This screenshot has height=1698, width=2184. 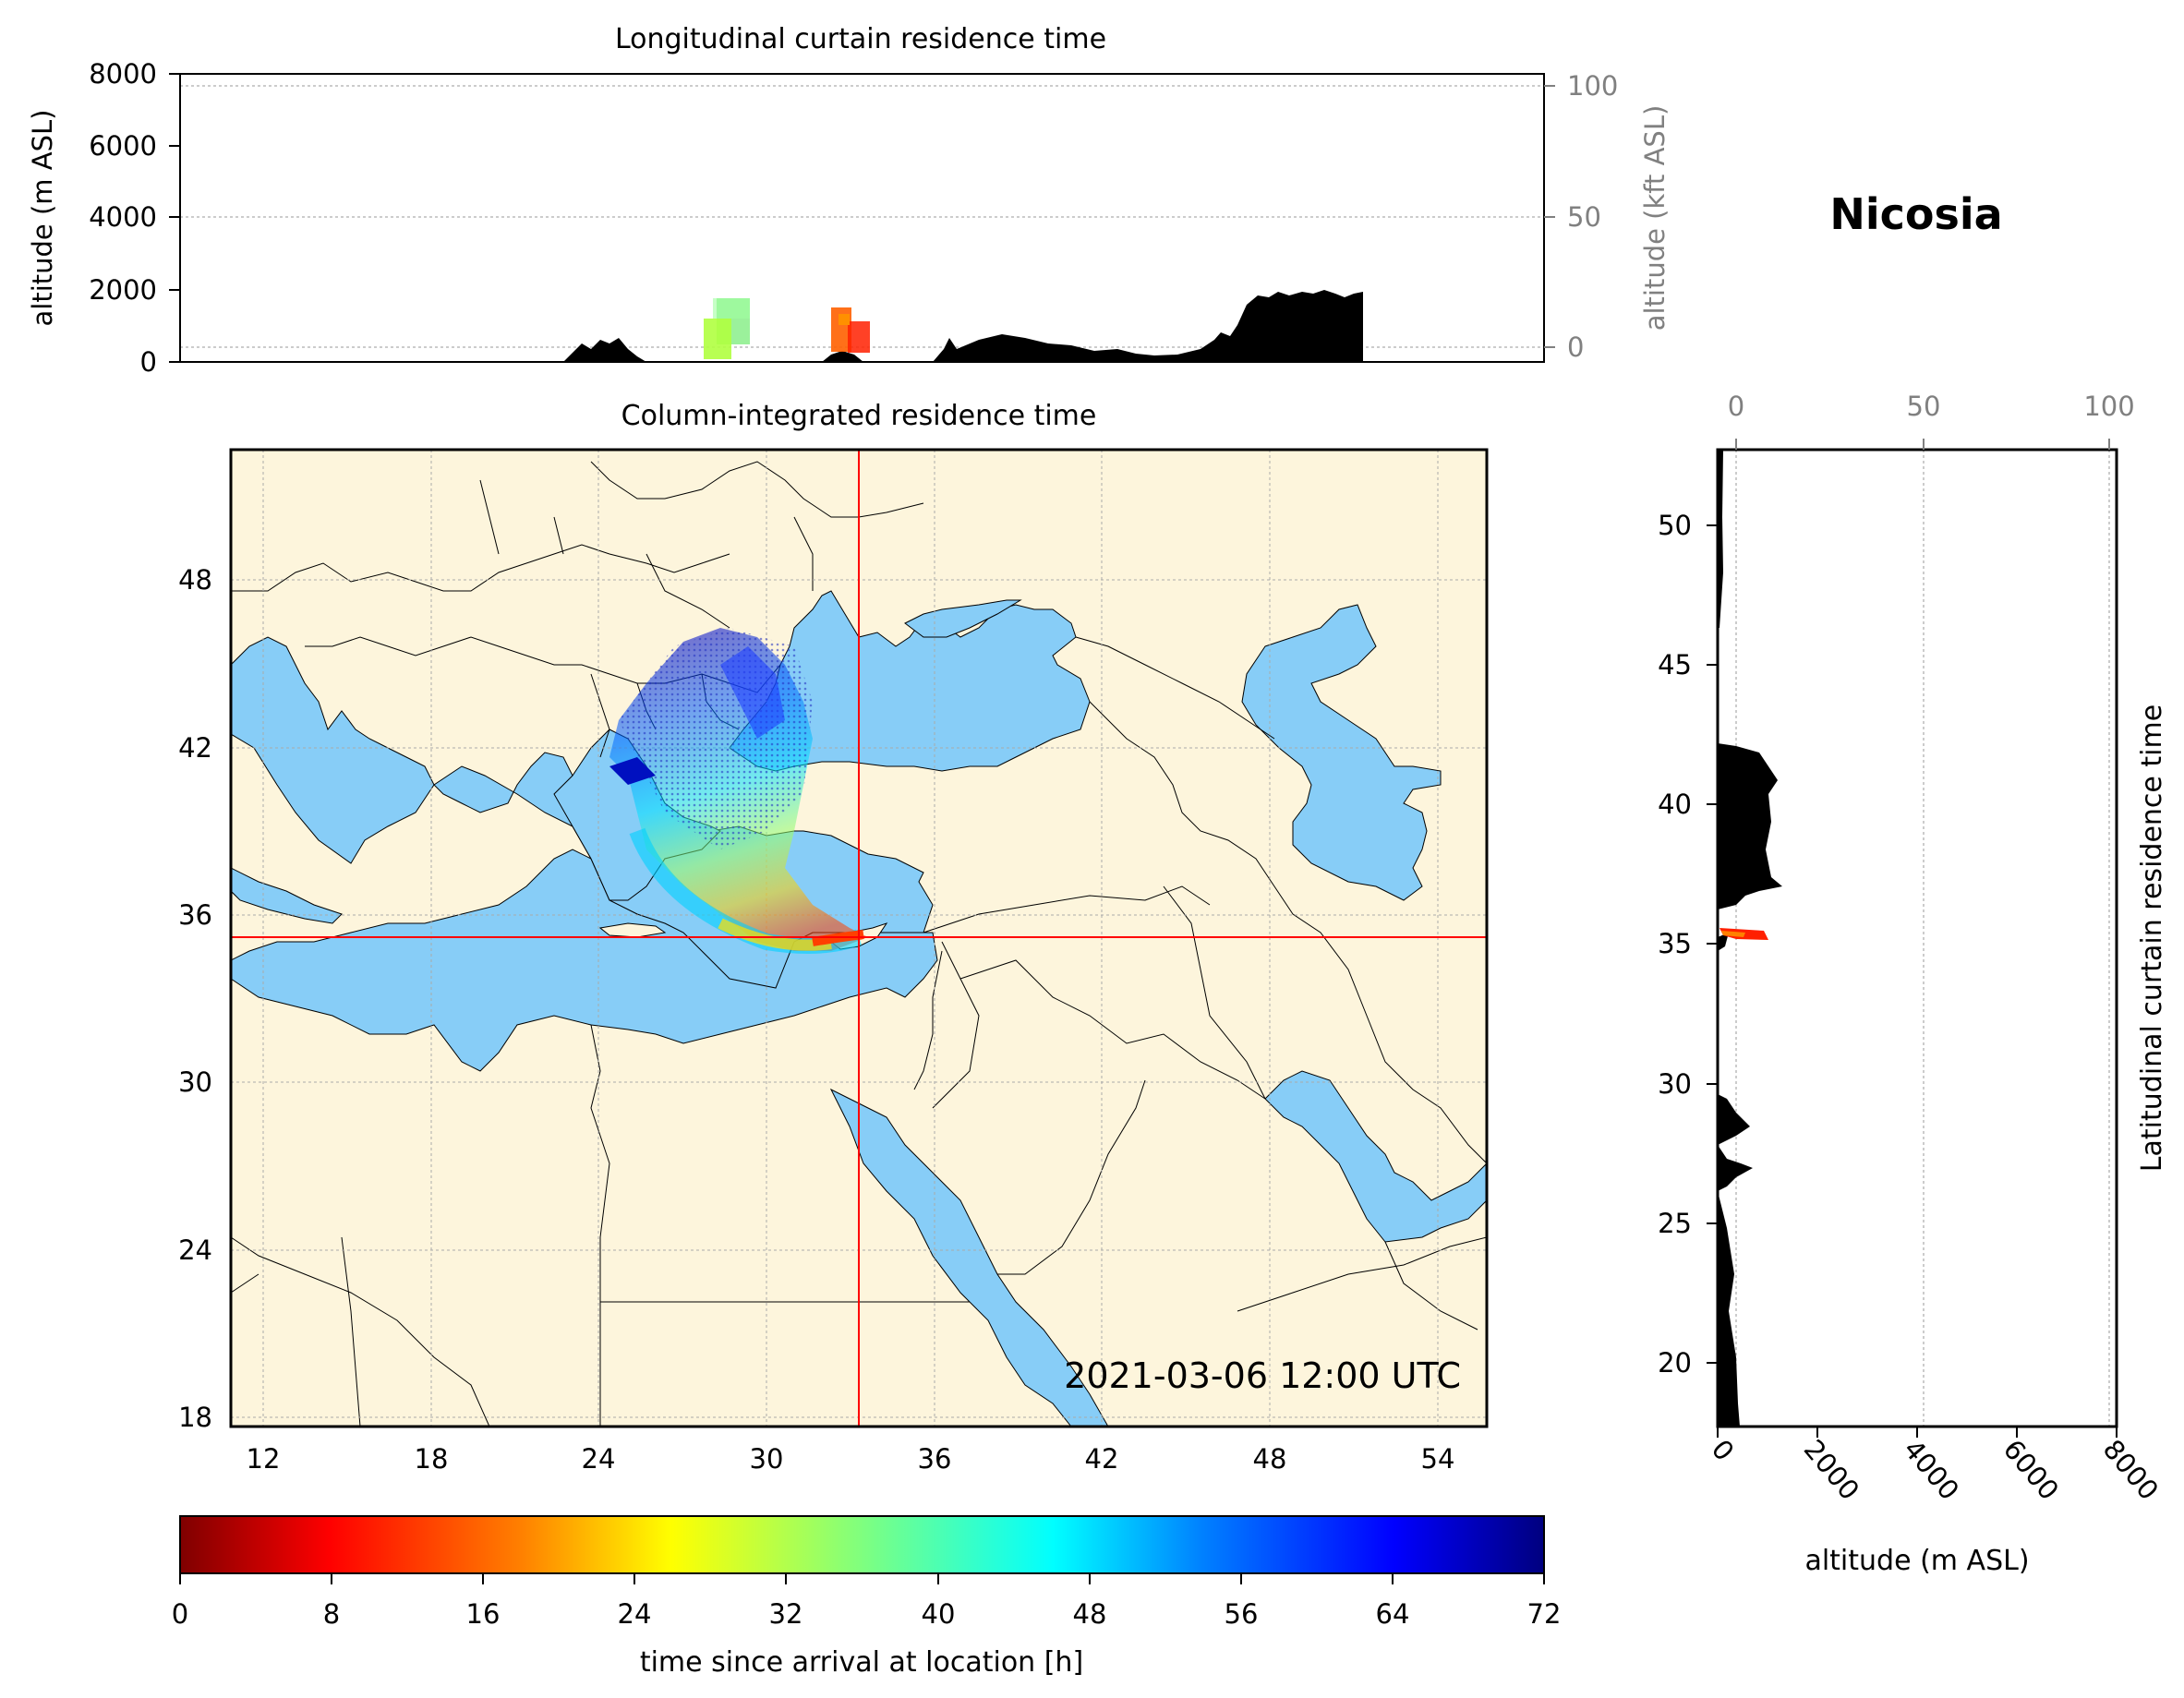 I want to click on colorbar-tick-label: 0, so click(x=180, y=1614).